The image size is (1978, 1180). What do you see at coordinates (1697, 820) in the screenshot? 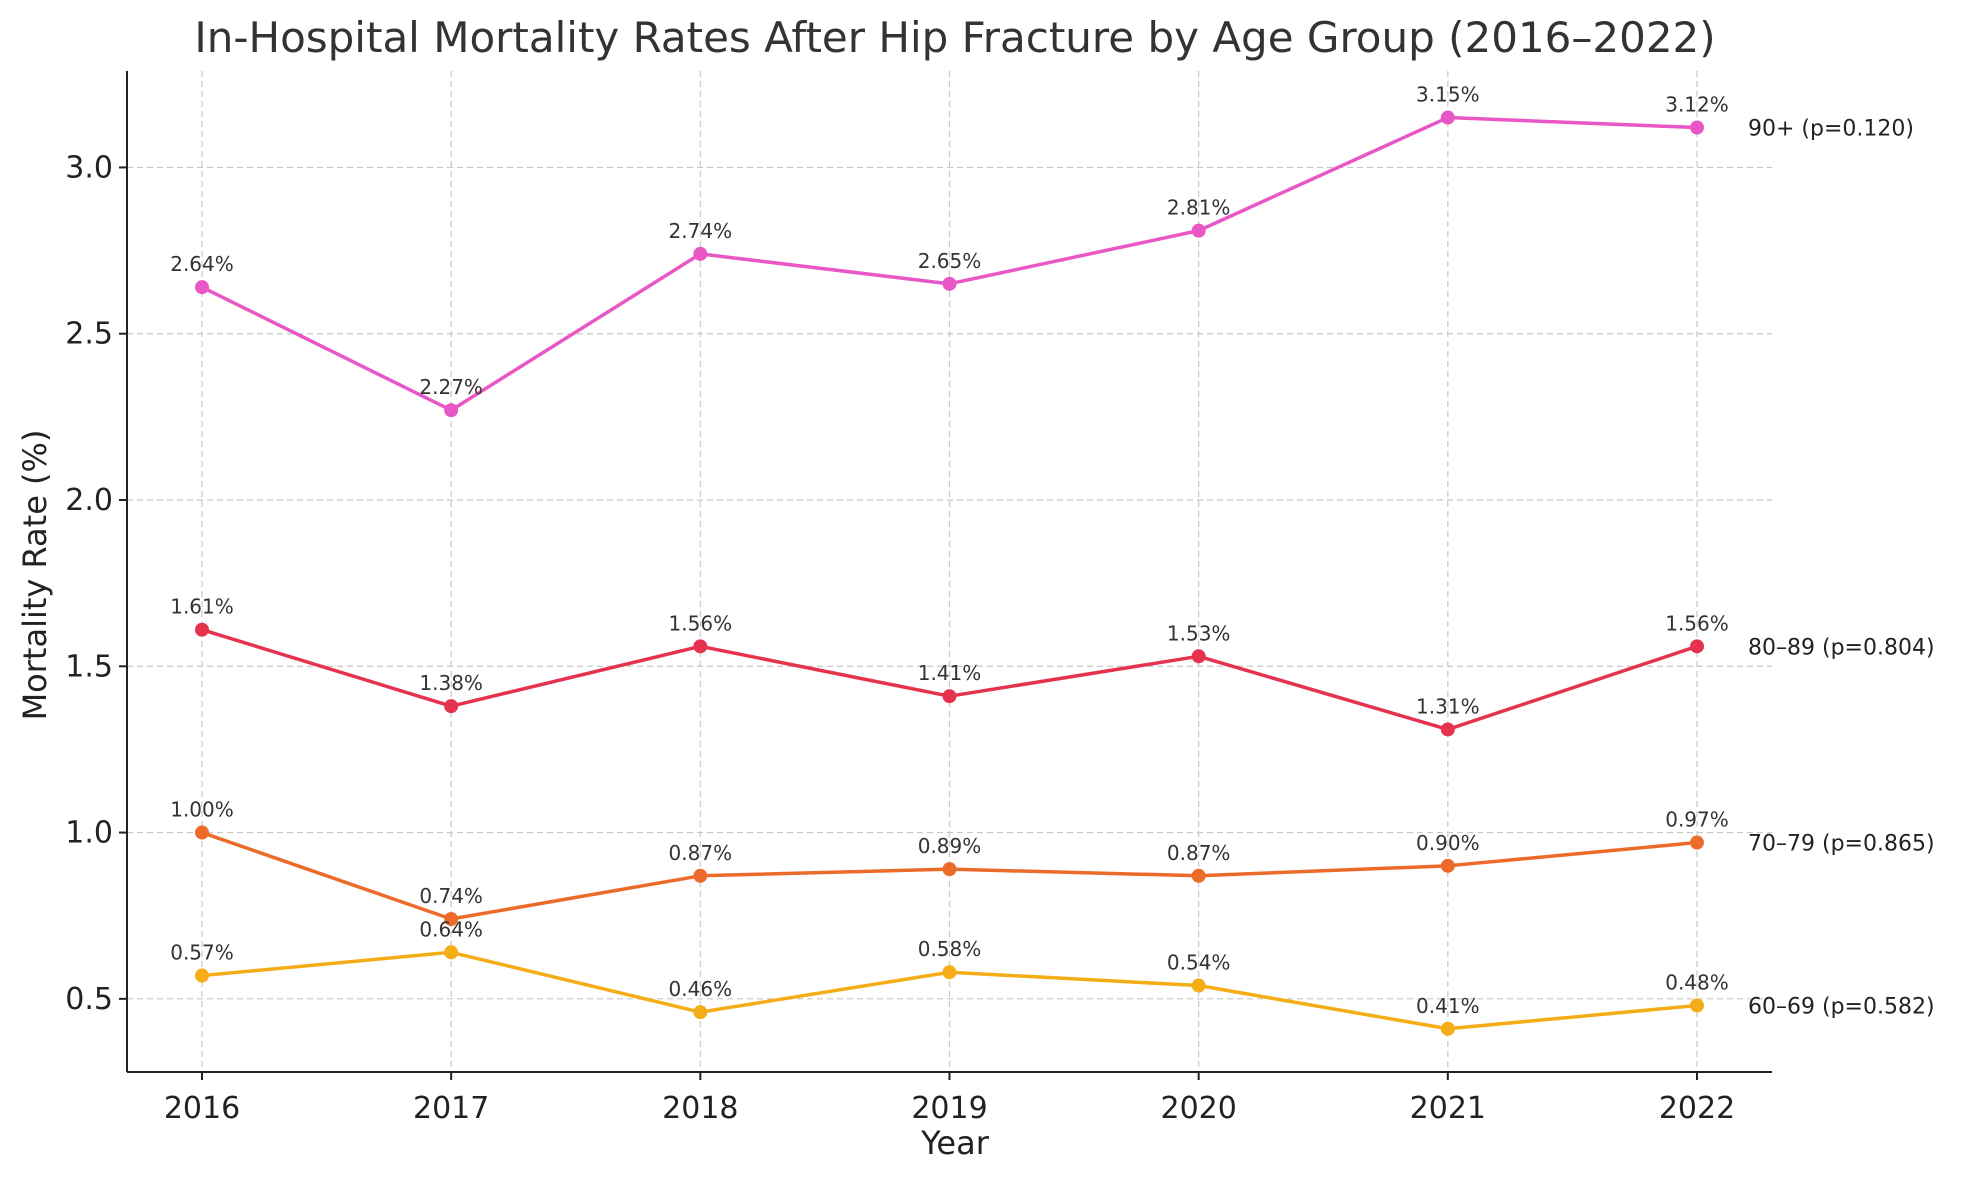
I see `data-label: 0.97%` at bounding box center [1697, 820].